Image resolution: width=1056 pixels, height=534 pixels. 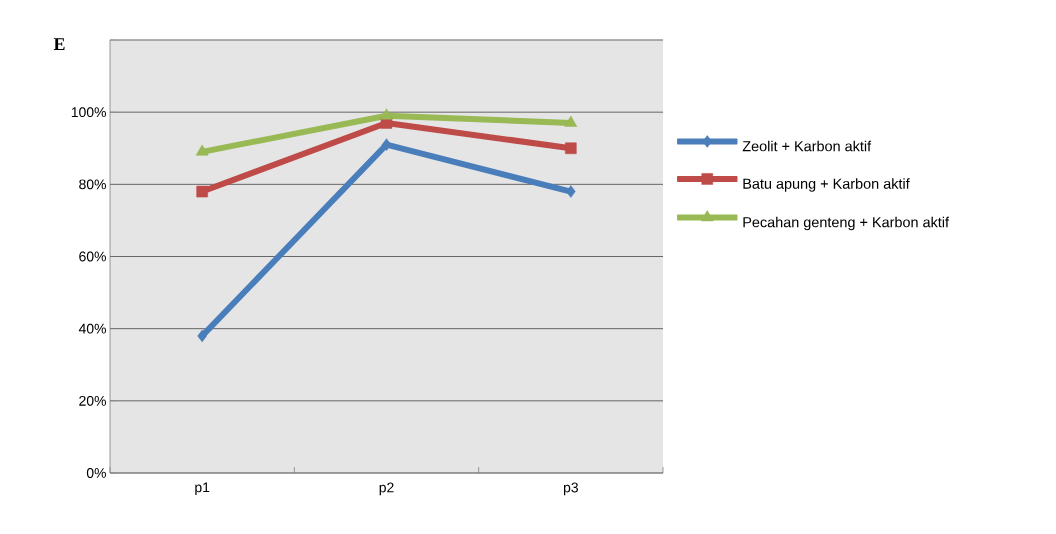 I want to click on y-tick-label: 80%, so click(x=92, y=184).